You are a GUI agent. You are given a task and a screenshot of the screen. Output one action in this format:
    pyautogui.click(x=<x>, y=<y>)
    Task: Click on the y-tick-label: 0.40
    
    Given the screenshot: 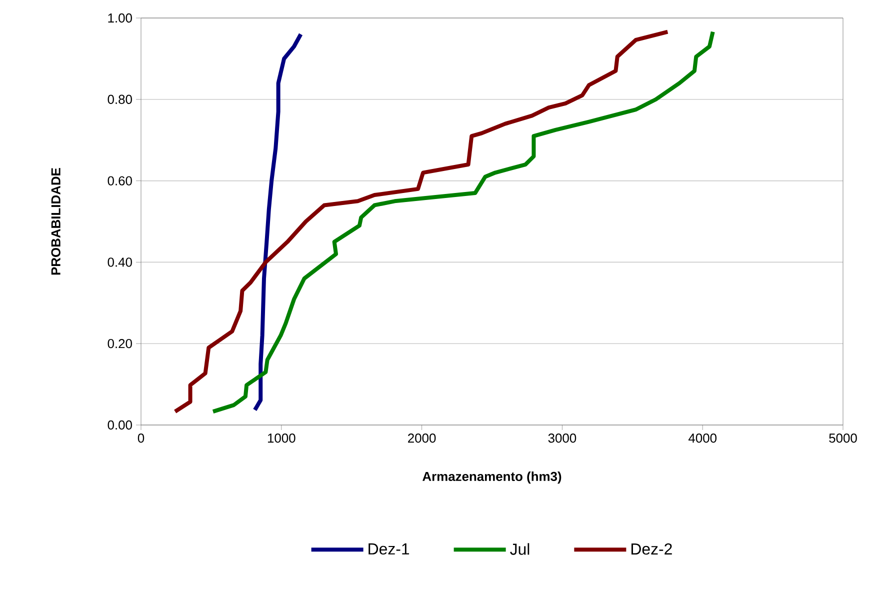 What is the action you would take?
    pyautogui.click(x=120, y=262)
    